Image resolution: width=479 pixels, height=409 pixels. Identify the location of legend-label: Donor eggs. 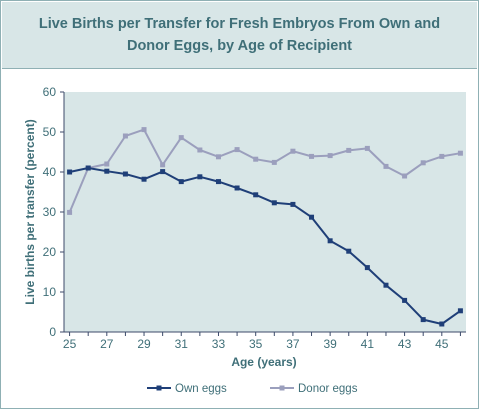
(328, 389).